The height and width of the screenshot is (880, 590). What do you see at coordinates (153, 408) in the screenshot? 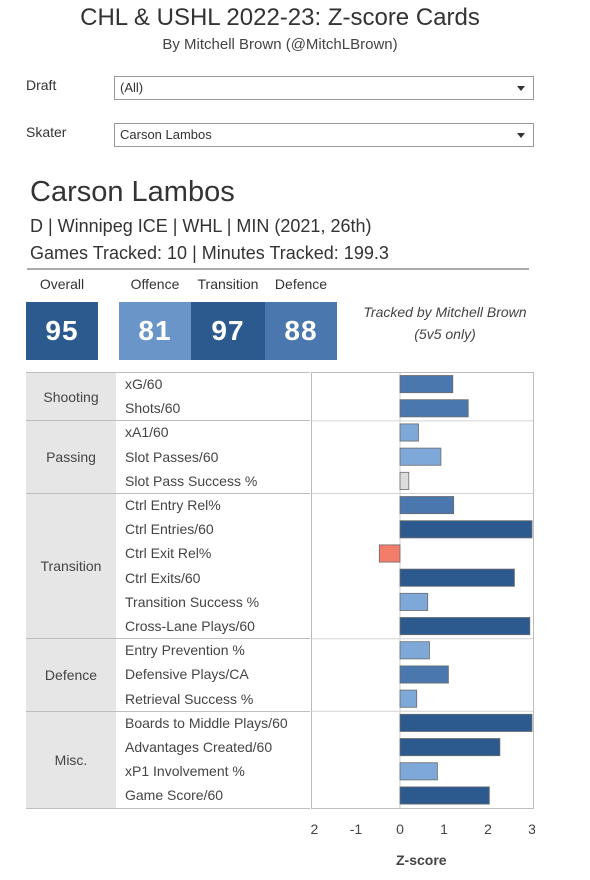
I see `metric-label: Shots/60` at bounding box center [153, 408].